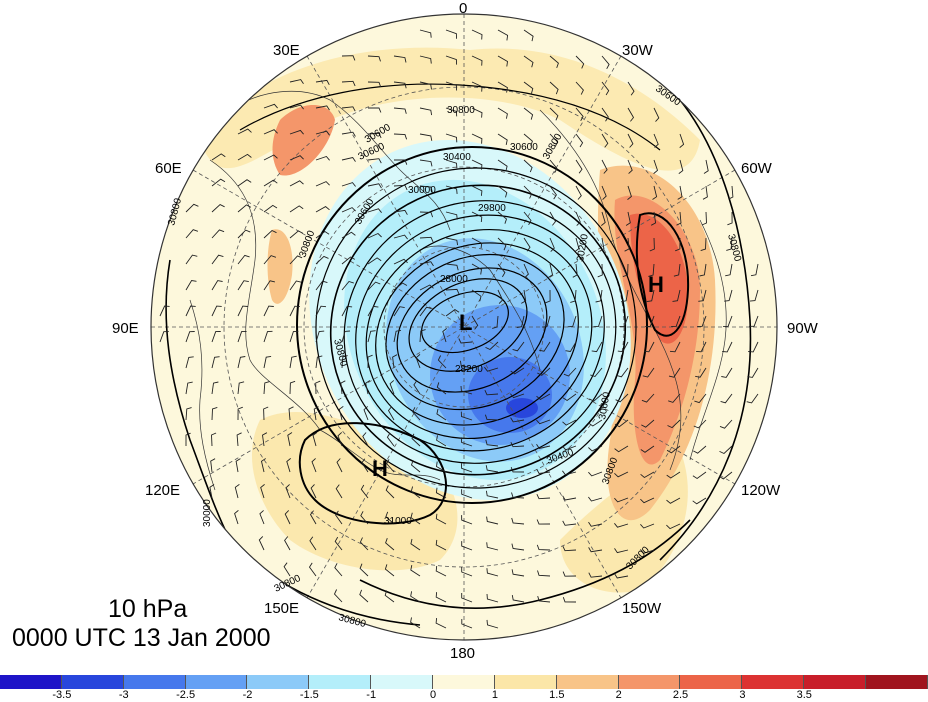 Image resolution: width=928 pixels, height=702 pixels. What do you see at coordinates (492, 208) in the screenshot?
I see `contour-label: 29800` at bounding box center [492, 208].